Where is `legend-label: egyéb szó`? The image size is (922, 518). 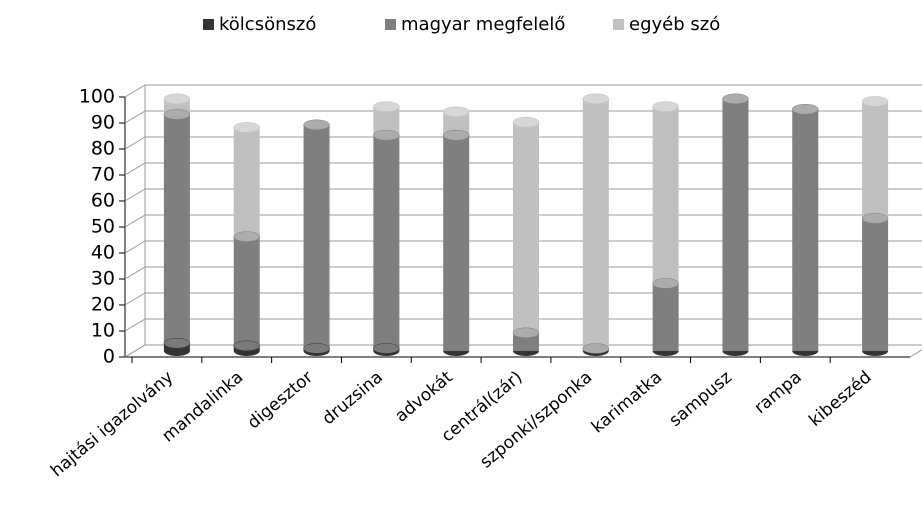 legend-label: egyéb szó is located at coordinates (674, 24).